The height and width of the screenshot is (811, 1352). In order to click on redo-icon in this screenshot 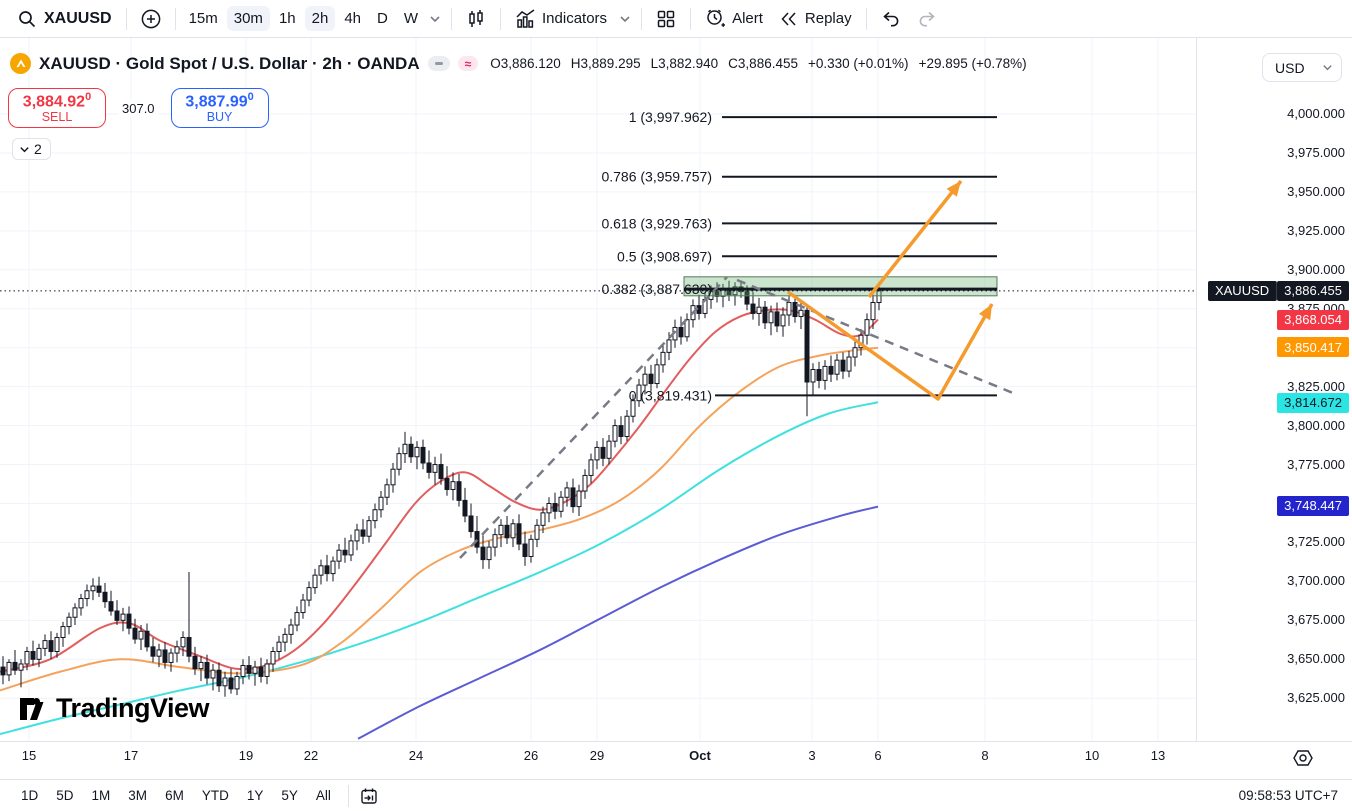, I will do `click(927, 18)`.